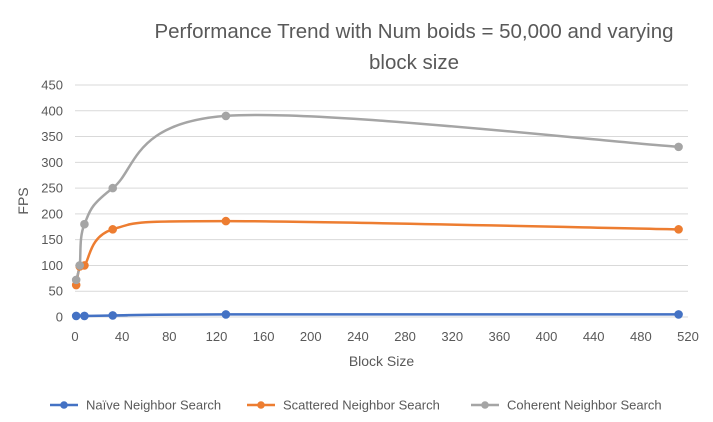 This screenshot has height=422, width=713. What do you see at coordinates (688, 336) in the screenshot?
I see `x-tick-label: 520` at bounding box center [688, 336].